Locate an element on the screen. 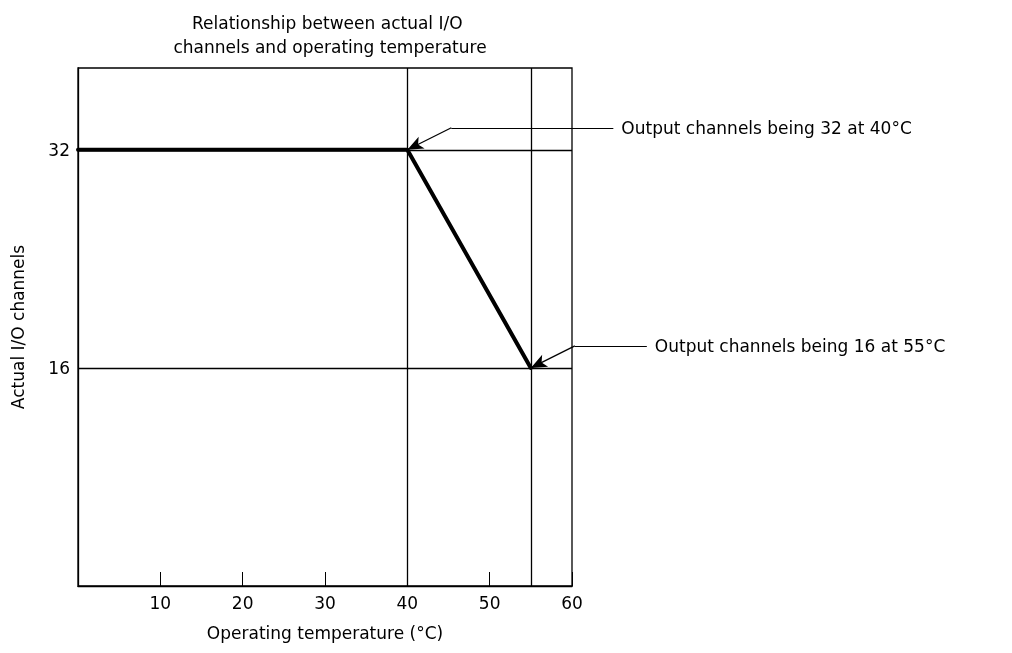  y-tick-label: 16 is located at coordinates (59, 367).